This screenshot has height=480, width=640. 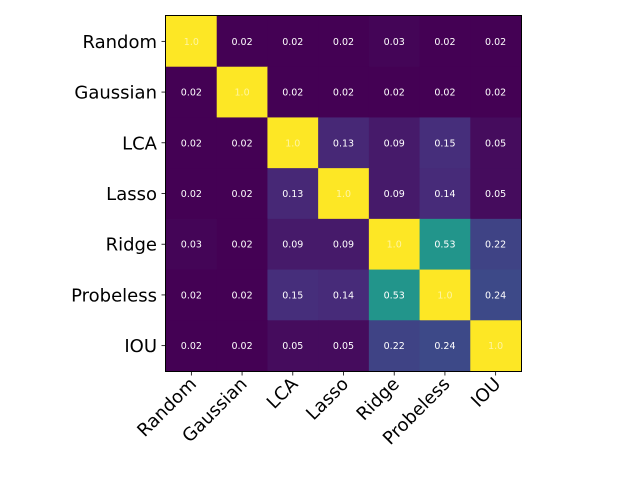 What do you see at coordinates (131, 194) in the screenshot?
I see `y-tick-label: Lasso` at bounding box center [131, 194].